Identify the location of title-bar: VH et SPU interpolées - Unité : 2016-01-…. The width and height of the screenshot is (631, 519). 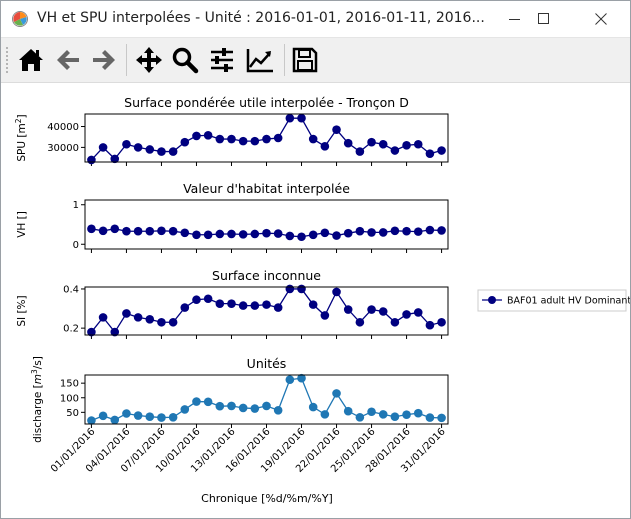
(315, 19).